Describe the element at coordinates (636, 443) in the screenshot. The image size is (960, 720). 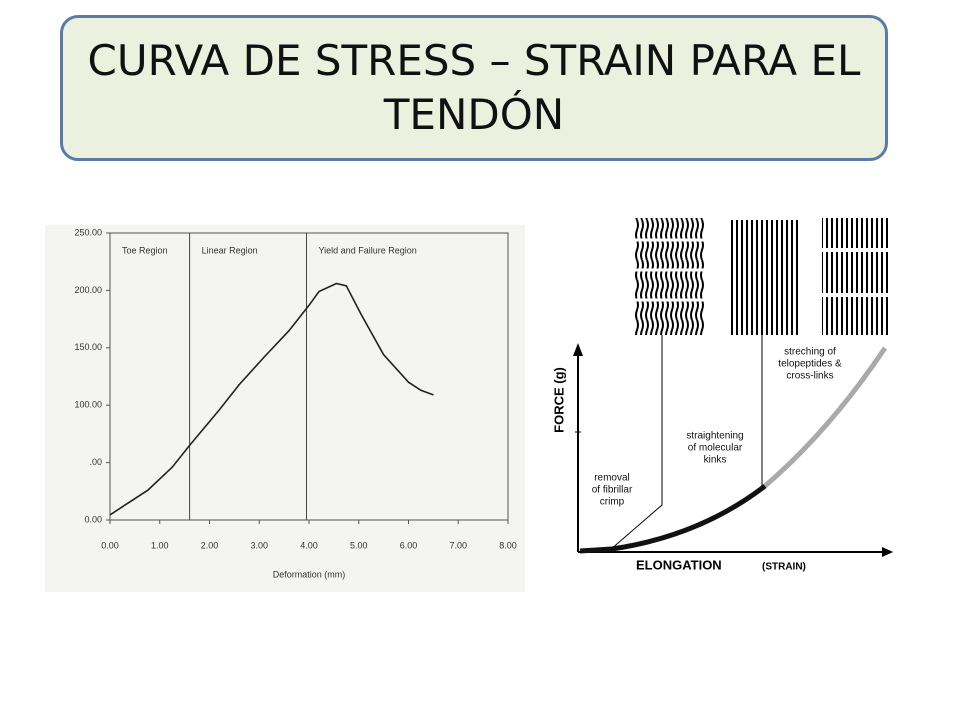
I see `pointer` at that location.